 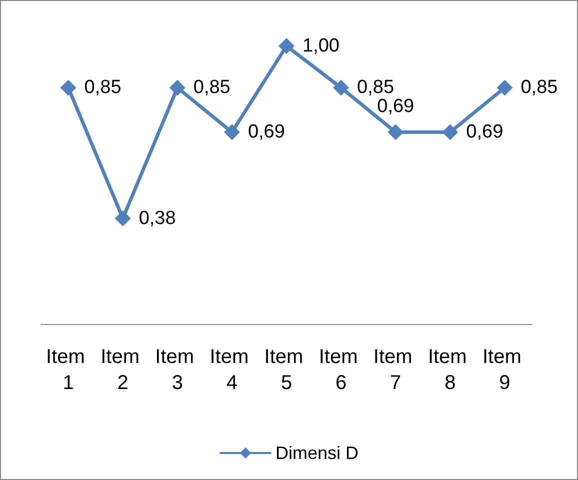 What do you see at coordinates (286, 370) in the screenshot?
I see `x-tick-label: Item 5` at bounding box center [286, 370].